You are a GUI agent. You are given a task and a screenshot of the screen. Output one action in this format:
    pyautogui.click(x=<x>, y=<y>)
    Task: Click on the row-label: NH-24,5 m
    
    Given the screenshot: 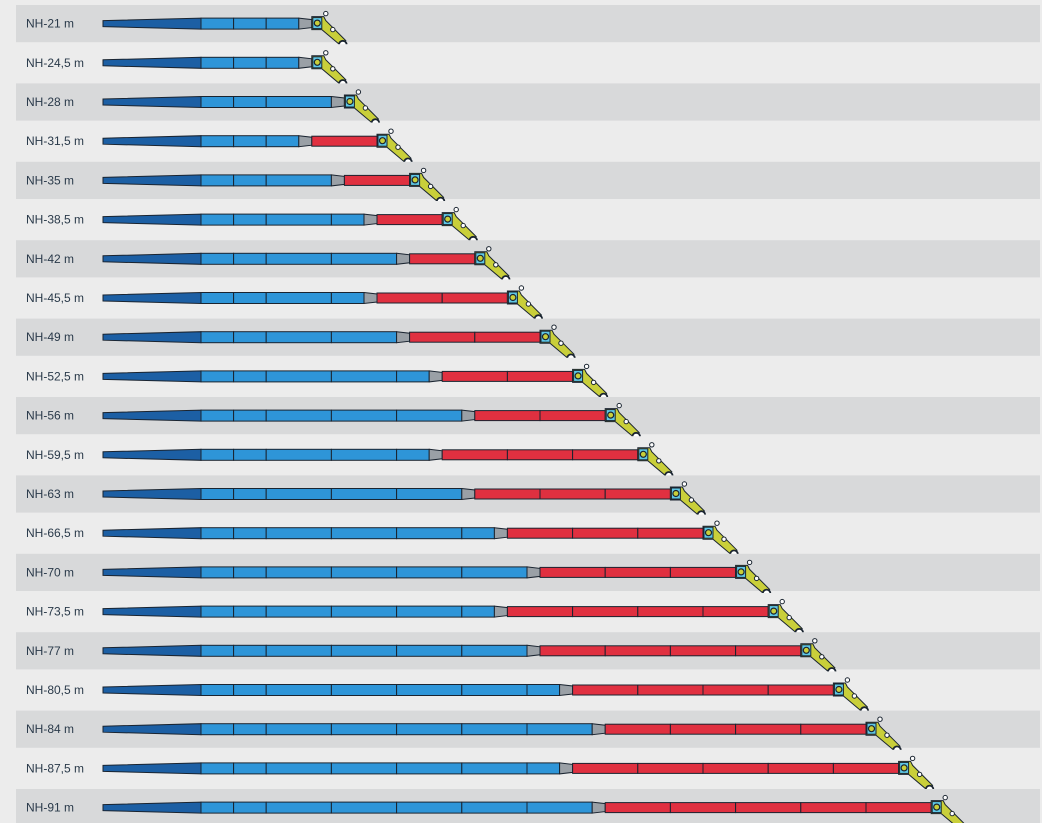 What is the action you would take?
    pyautogui.click(x=55, y=63)
    